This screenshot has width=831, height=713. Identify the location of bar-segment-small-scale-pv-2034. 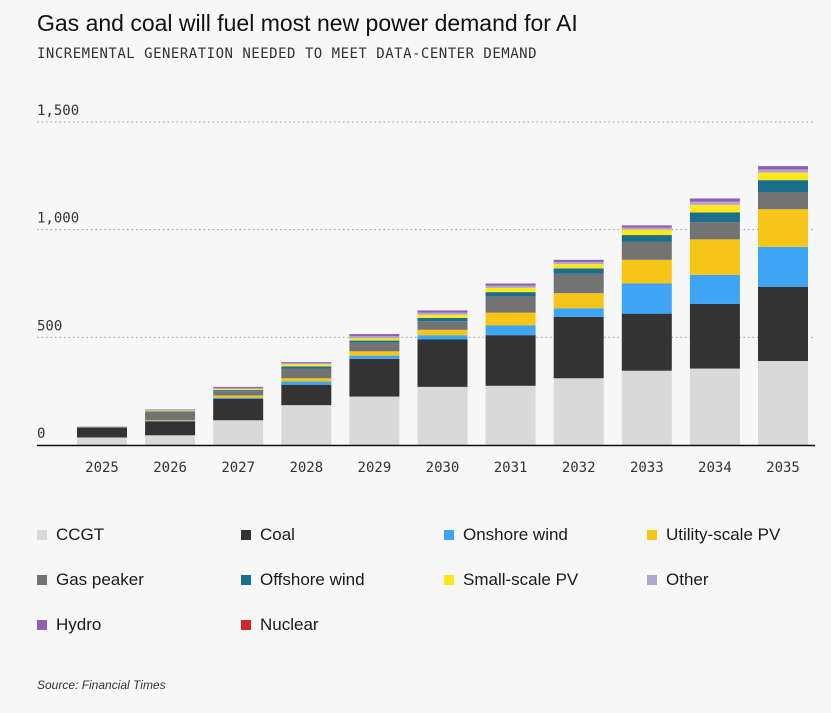
(714, 208).